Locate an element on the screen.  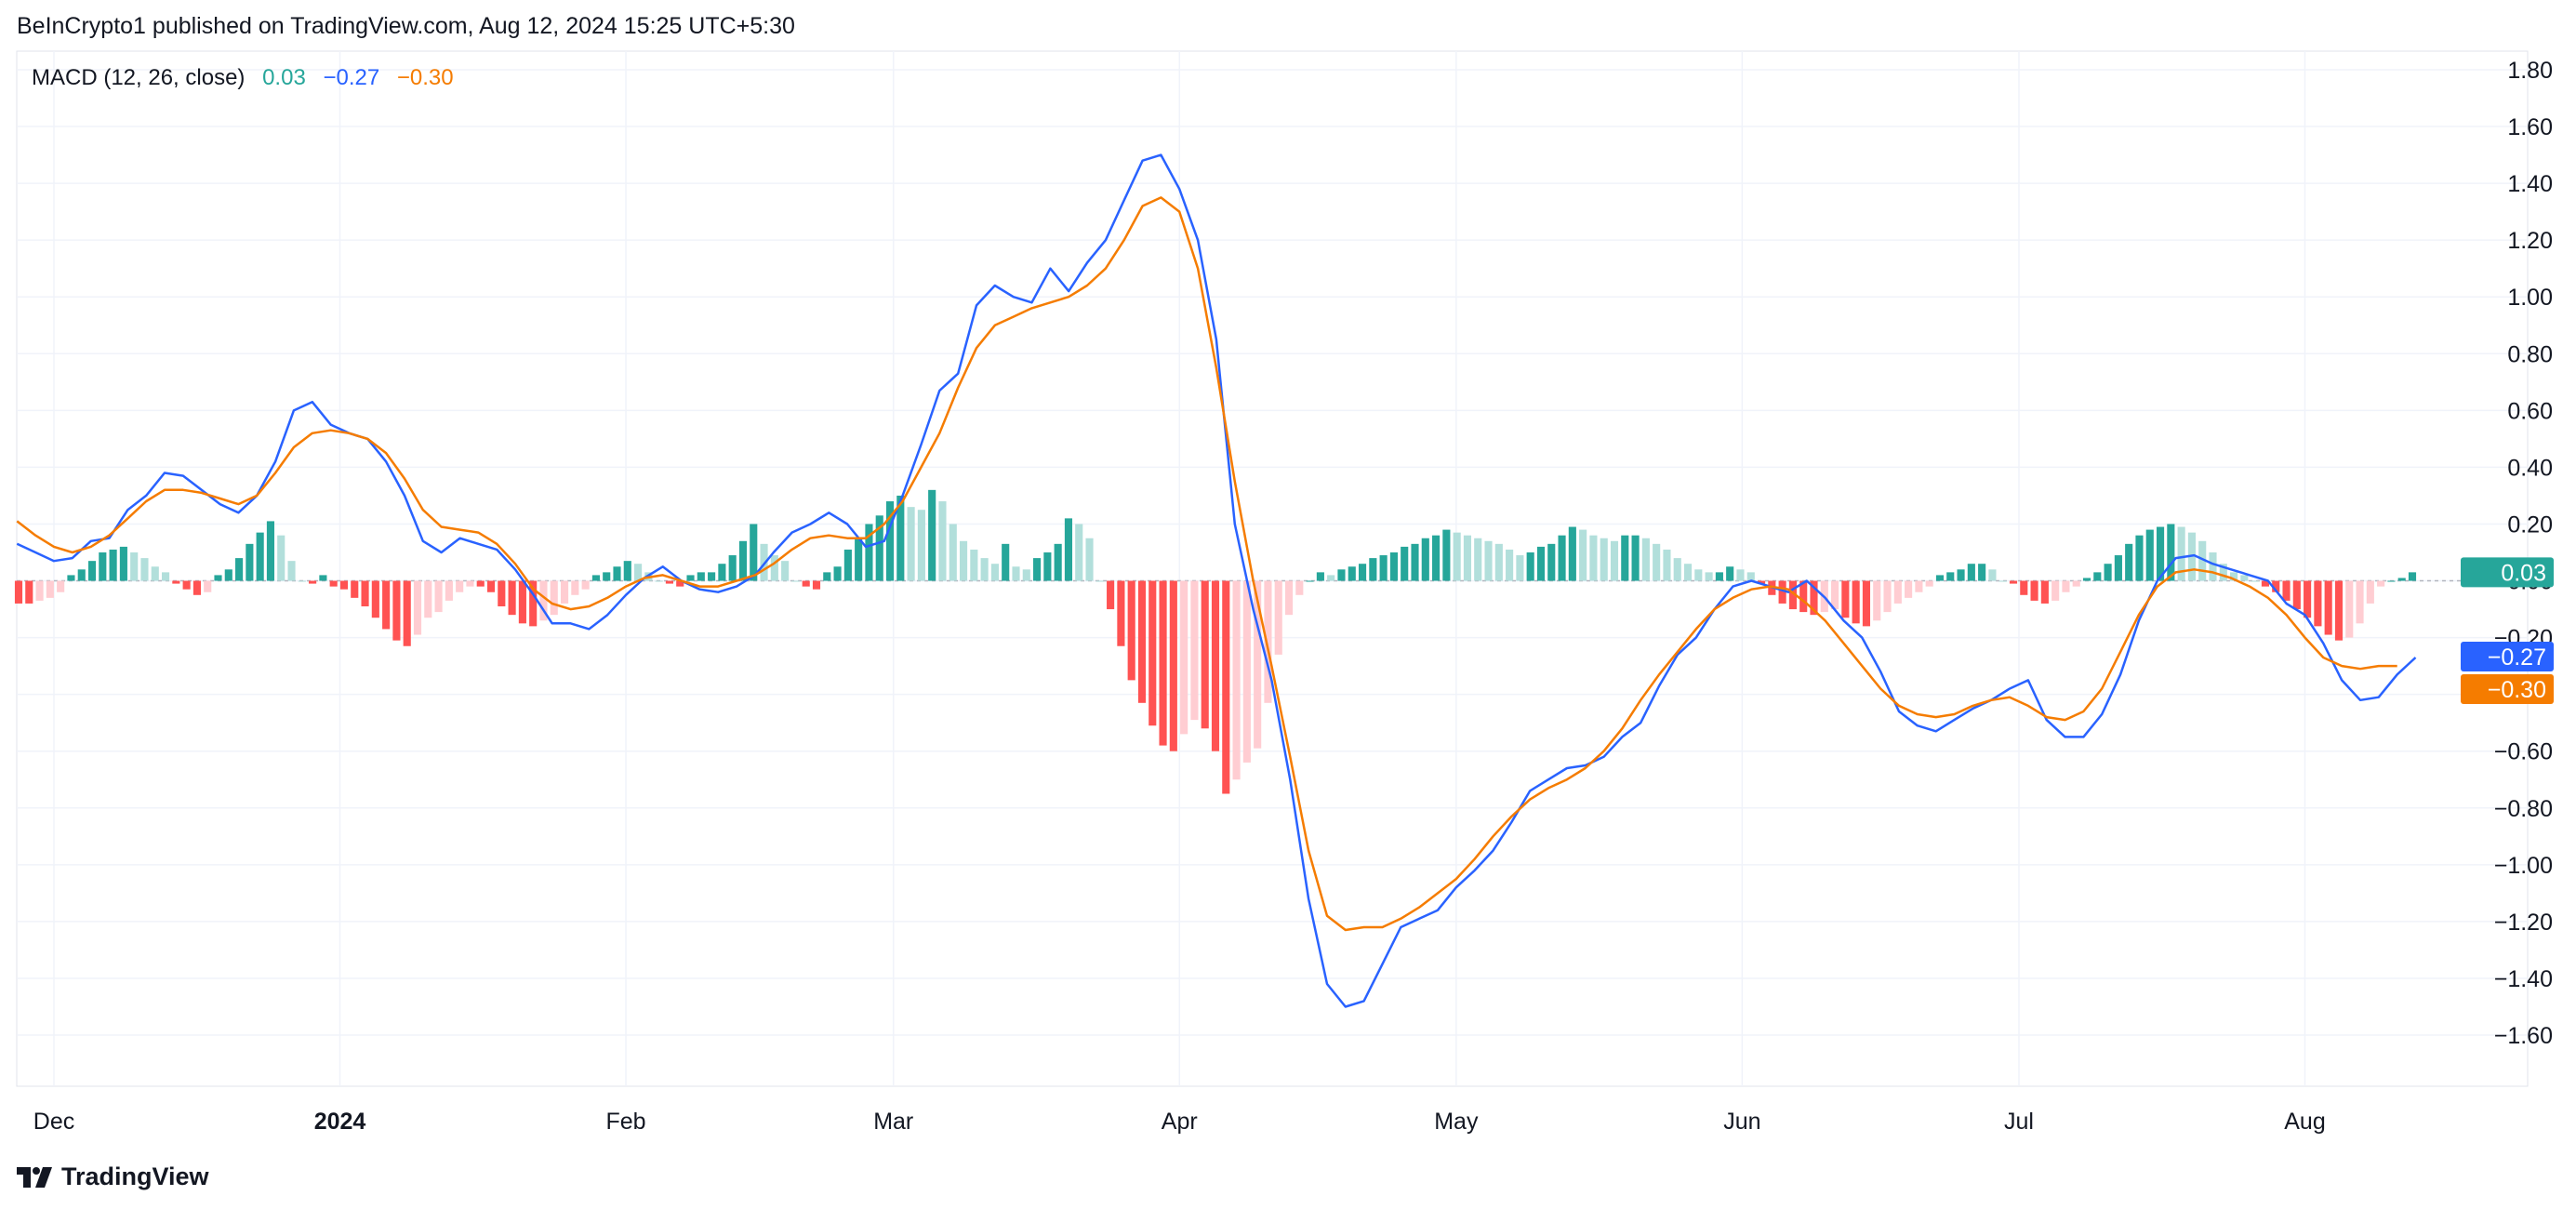
tradingview-logo: TradingView is located at coordinates (113, 1176).